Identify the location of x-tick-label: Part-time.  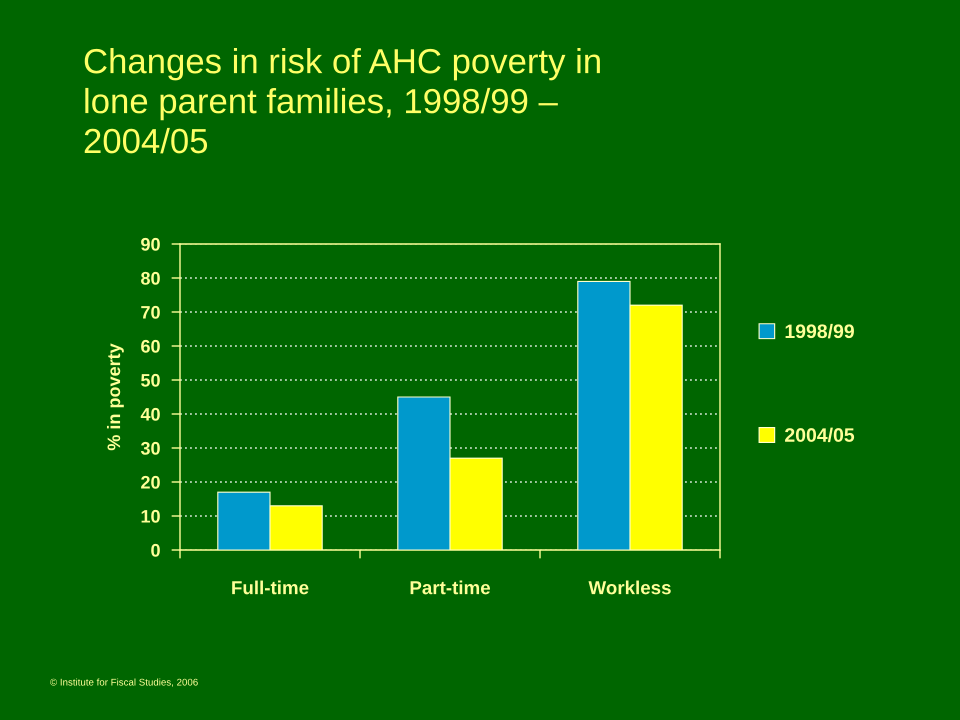
(450, 587).